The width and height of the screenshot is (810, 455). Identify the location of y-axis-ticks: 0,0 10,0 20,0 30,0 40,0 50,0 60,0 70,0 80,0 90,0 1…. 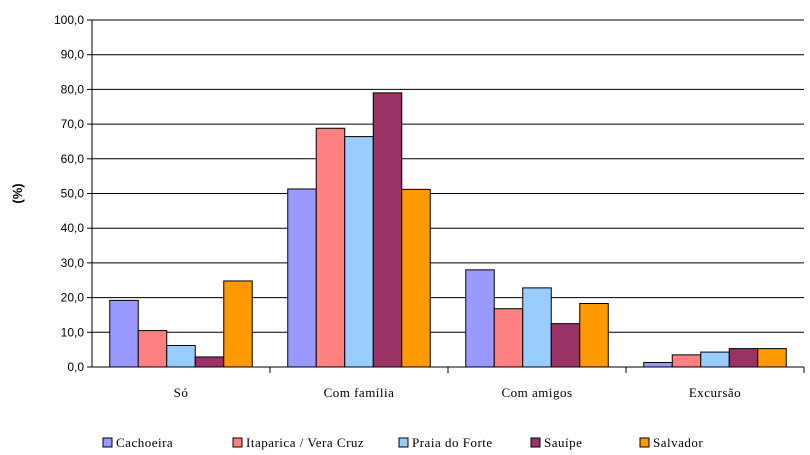
(73, 193).